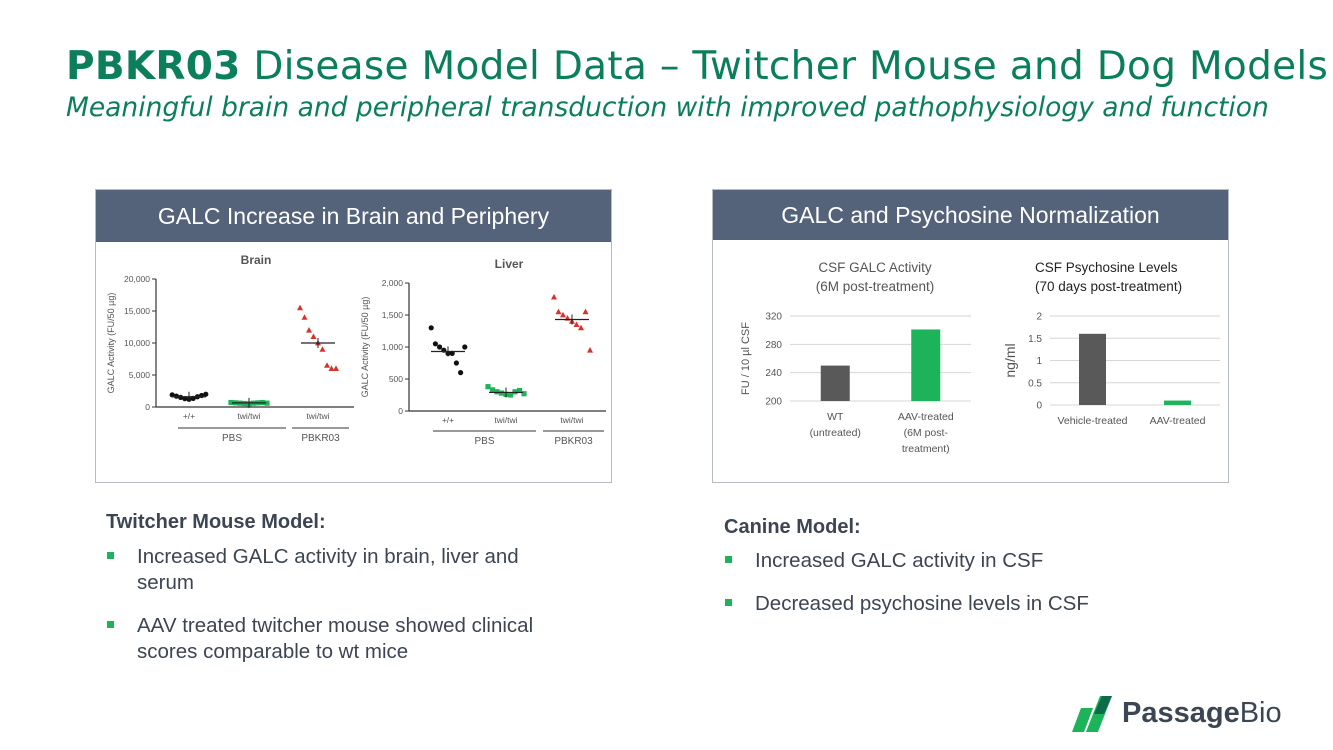  I want to click on y-tick-label: 10,000, so click(137, 343).